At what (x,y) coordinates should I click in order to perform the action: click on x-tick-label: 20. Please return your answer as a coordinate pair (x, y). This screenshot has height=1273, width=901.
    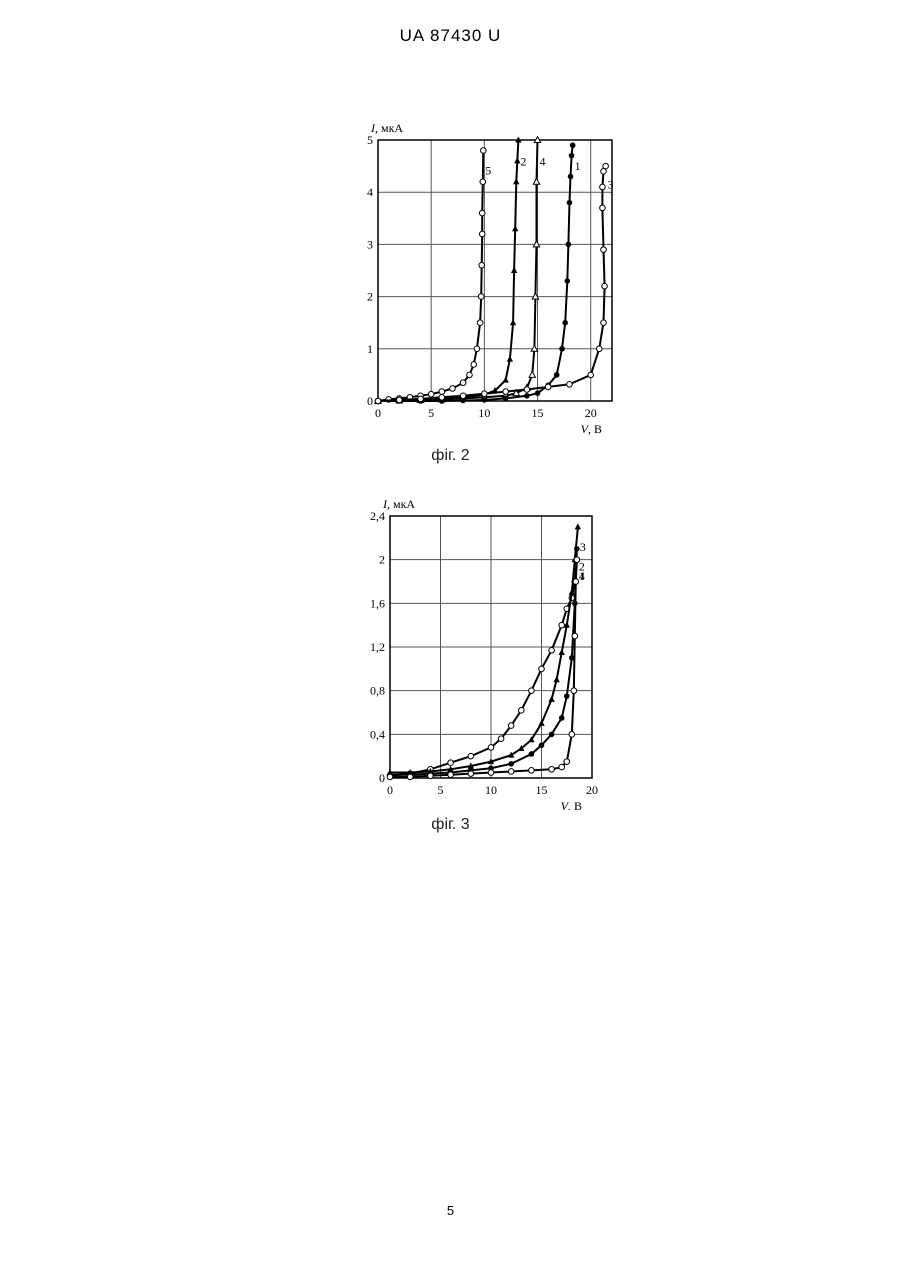
    Looking at the image, I should click on (592, 790).